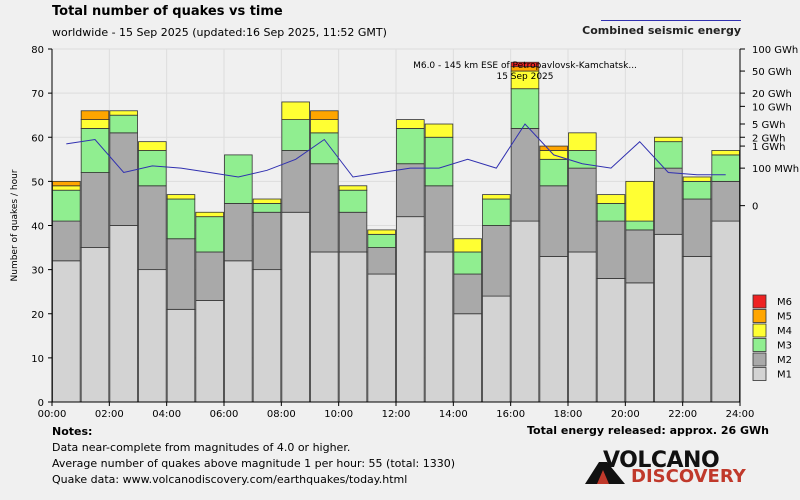 The width and height of the screenshot is (800, 500). I want to click on x-tick-label: 20:00, so click(625, 414).